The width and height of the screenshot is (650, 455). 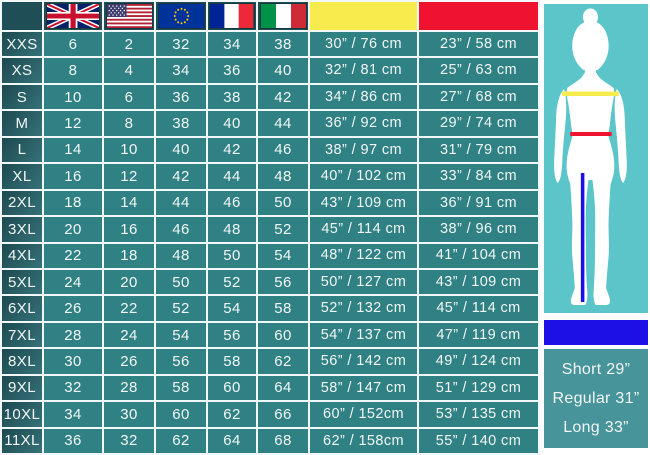 What do you see at coordinates (620, 136) in the screenshot?
I see `right-arm` at bounding box center [620, 136].